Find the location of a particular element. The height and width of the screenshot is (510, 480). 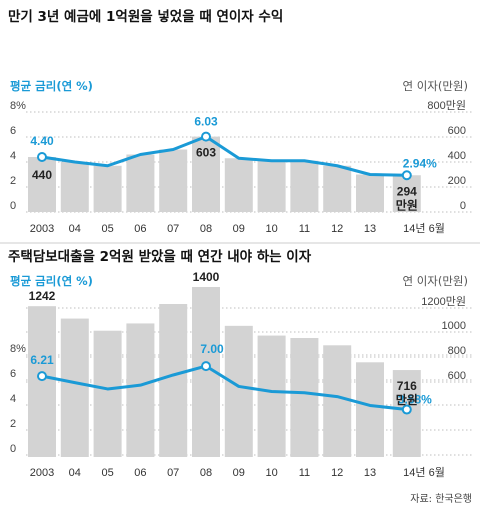

chart-title: 만기 3년 예금에 1억원을 넣었을 때 연이자 수익 is located at coordinates (145, 16).